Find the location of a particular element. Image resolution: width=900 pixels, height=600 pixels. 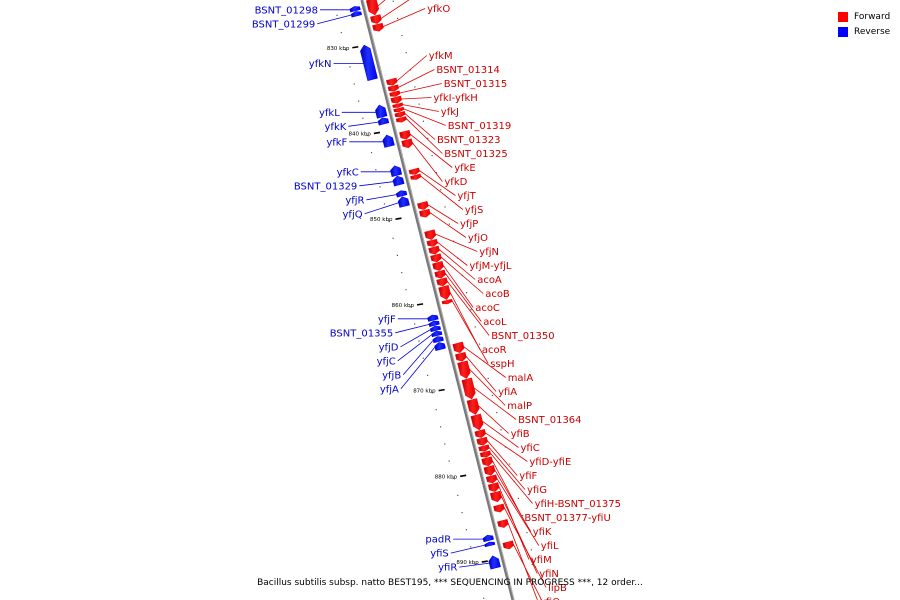

gene-label-acoA: acoA is located at coordinates (489, 280).